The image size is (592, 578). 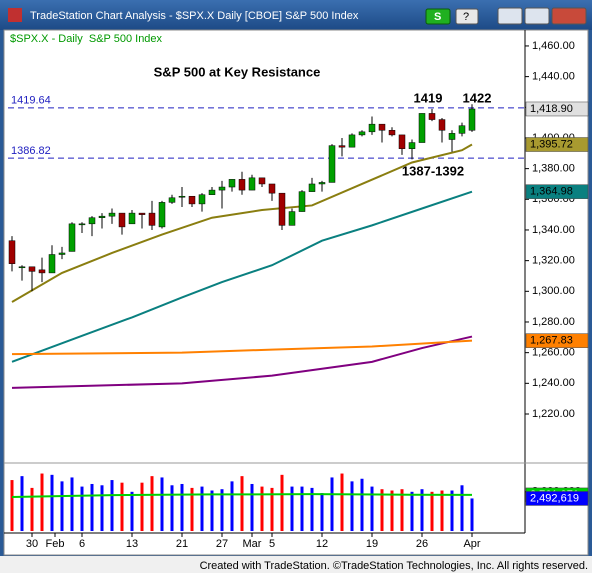 I want to click on footer-bar, so click(x=296, y=564).